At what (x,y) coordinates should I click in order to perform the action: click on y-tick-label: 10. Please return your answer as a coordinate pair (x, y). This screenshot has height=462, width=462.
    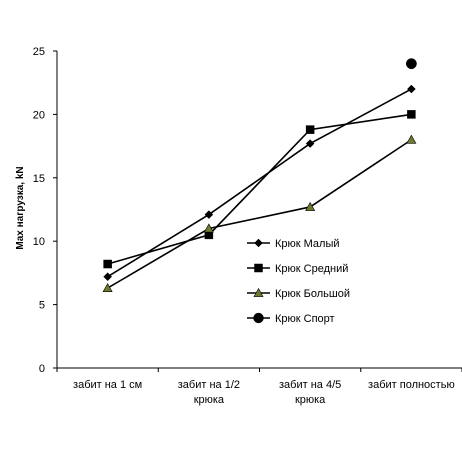
    Looking at the image, I should click on (39, 242).